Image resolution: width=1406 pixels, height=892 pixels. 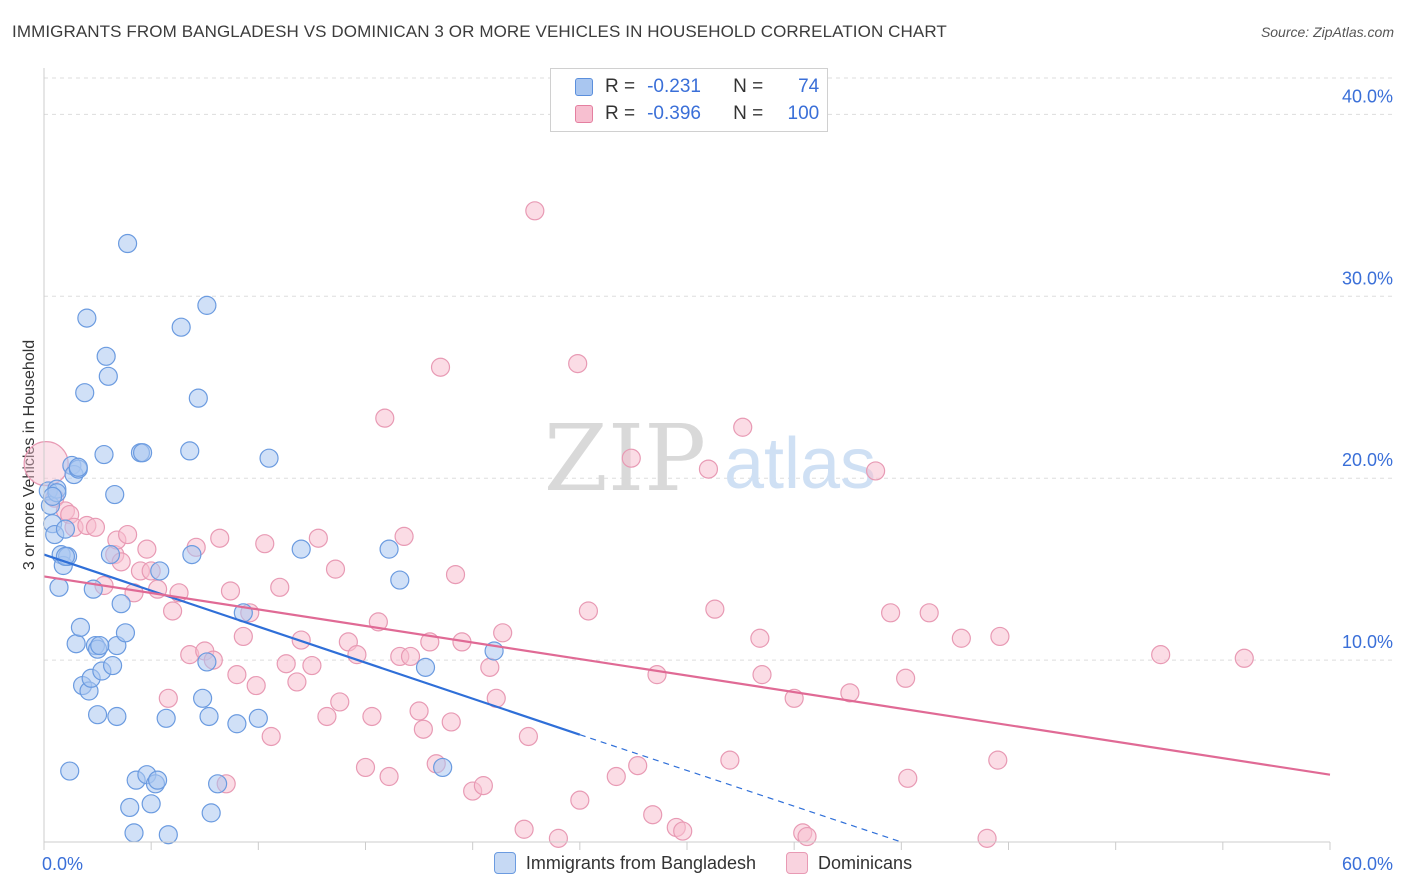 What do you see at coordinates (504, 863) in the screenshot?
I see `series-swatch-bangladesh` at bounding box center [504, 863].